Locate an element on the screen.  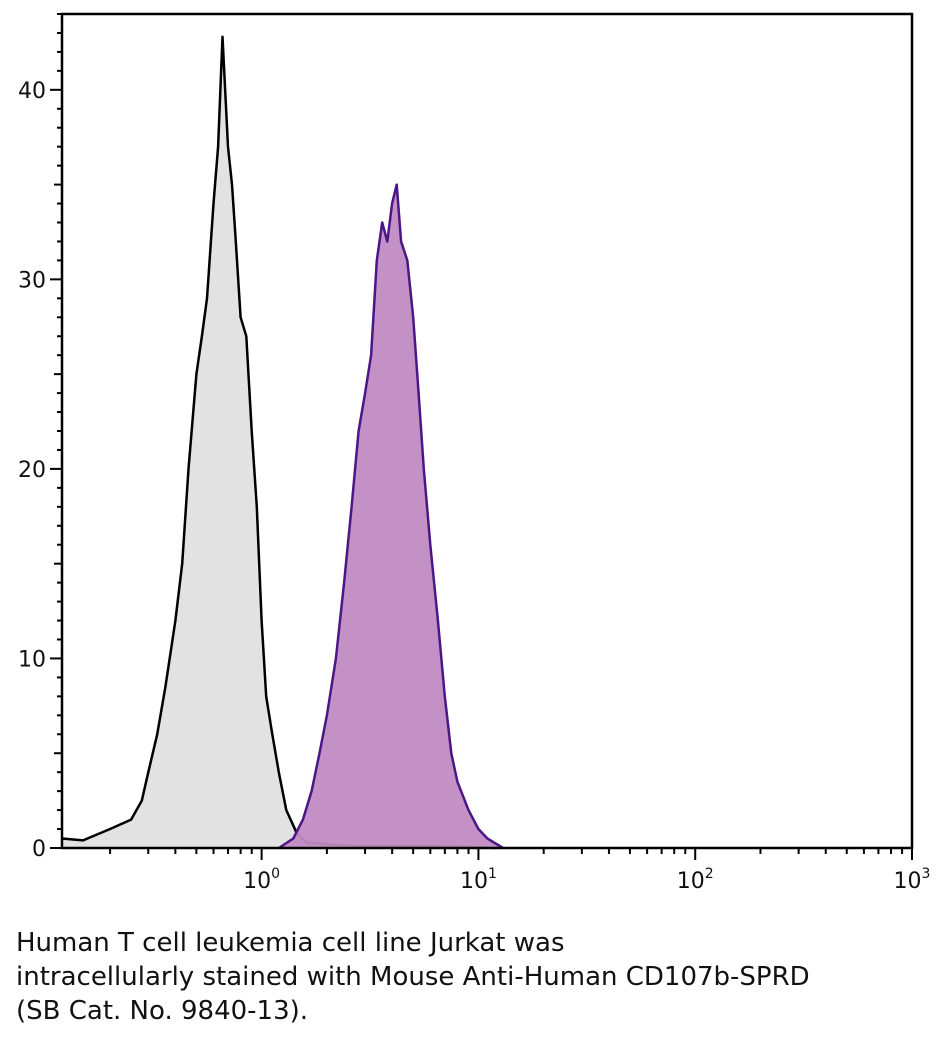
y-tick-label: 10 is located at coordinates (32, 659).